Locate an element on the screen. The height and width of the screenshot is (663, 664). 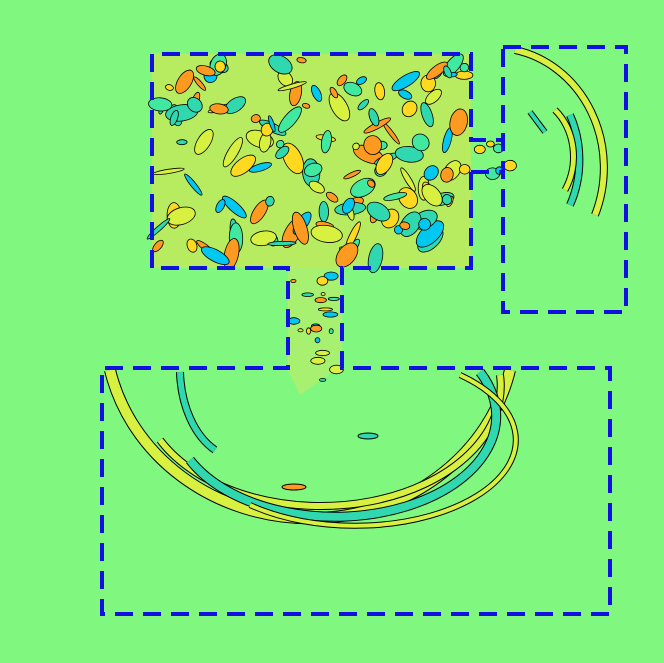
side-room-boundary is located at coordinates (564, 179).